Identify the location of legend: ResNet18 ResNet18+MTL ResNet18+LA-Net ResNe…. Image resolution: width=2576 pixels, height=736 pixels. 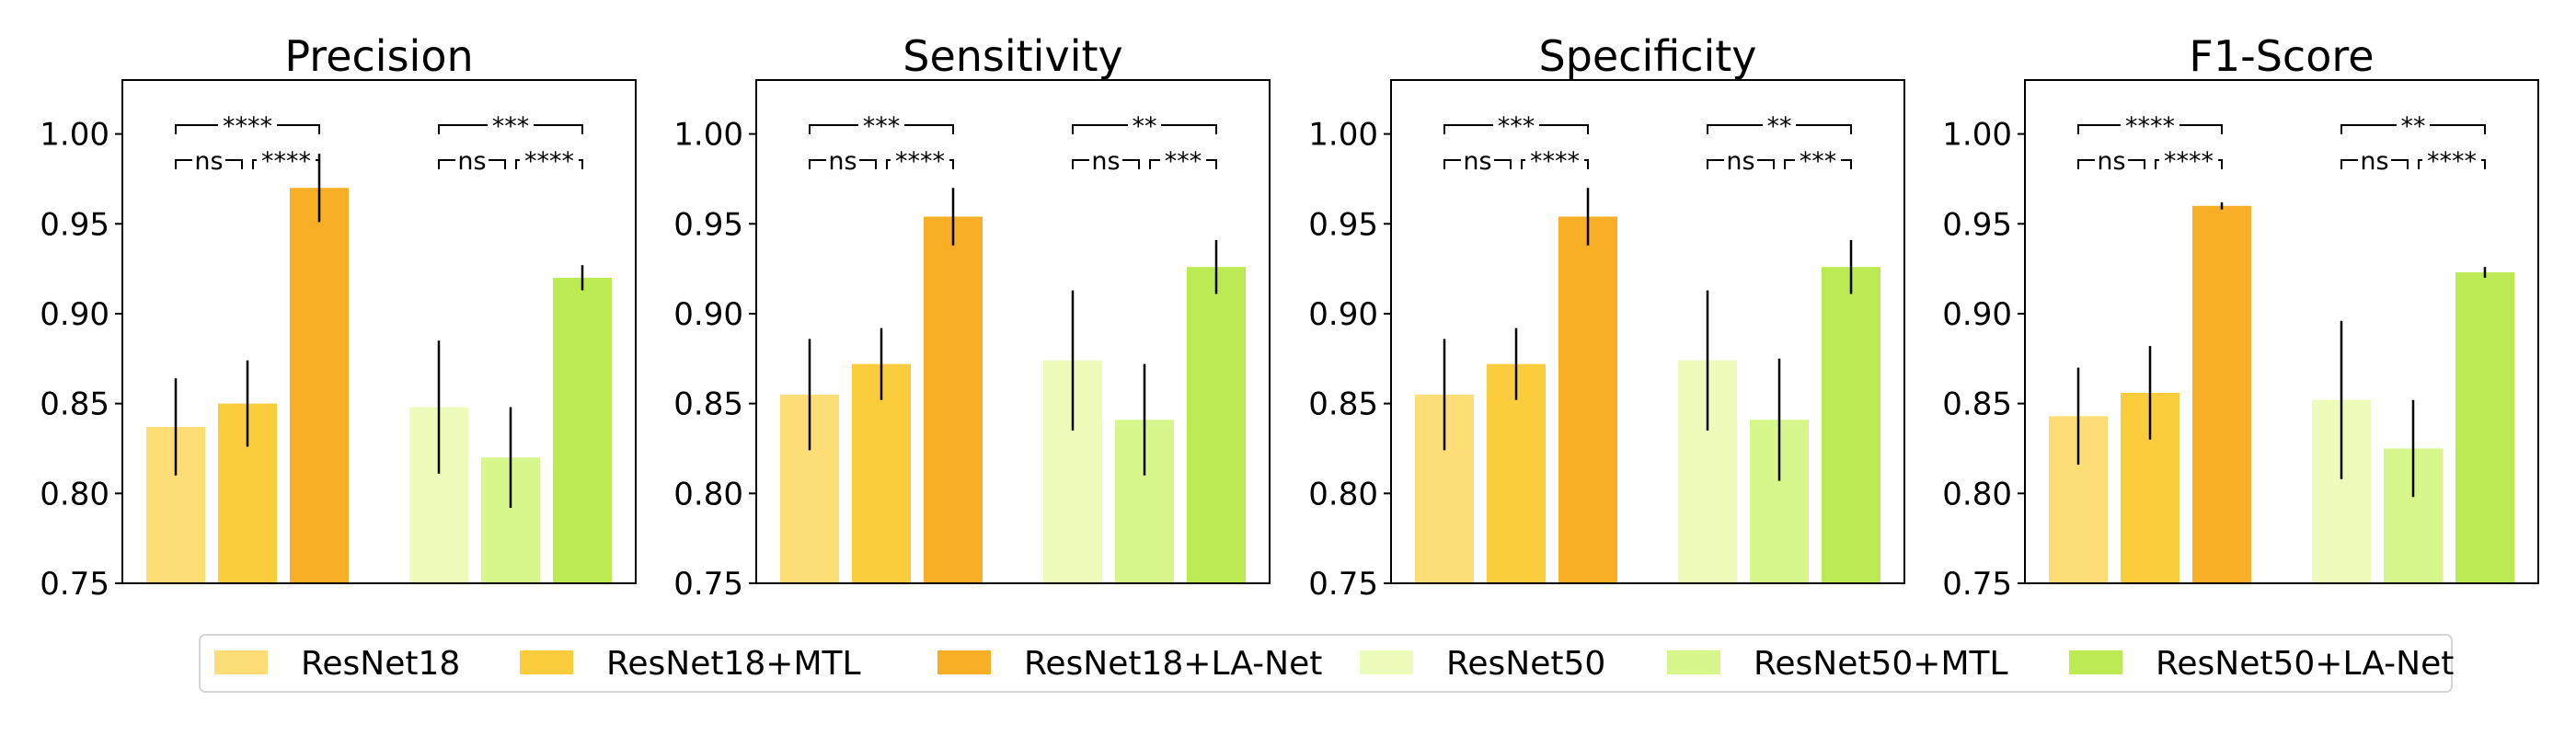
(1326, 663).